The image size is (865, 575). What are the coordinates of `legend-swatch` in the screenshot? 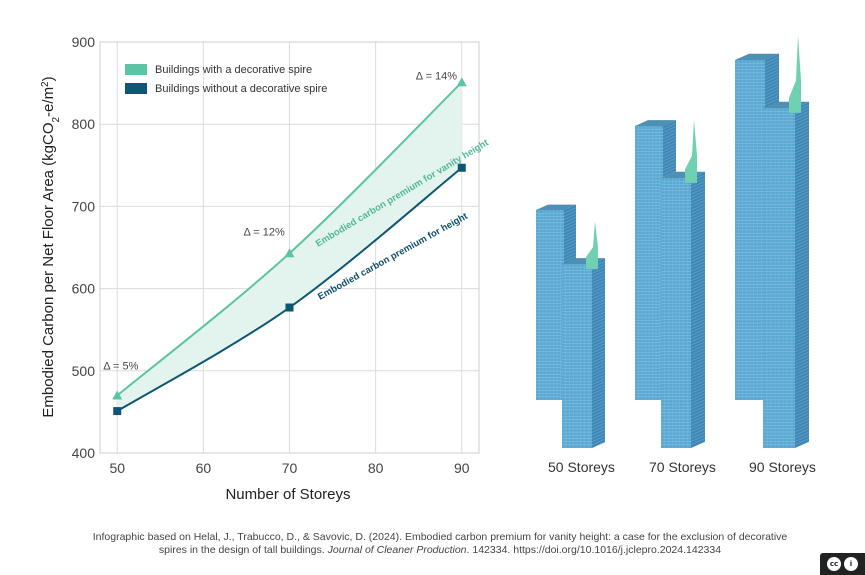 It's located at (136, 88).